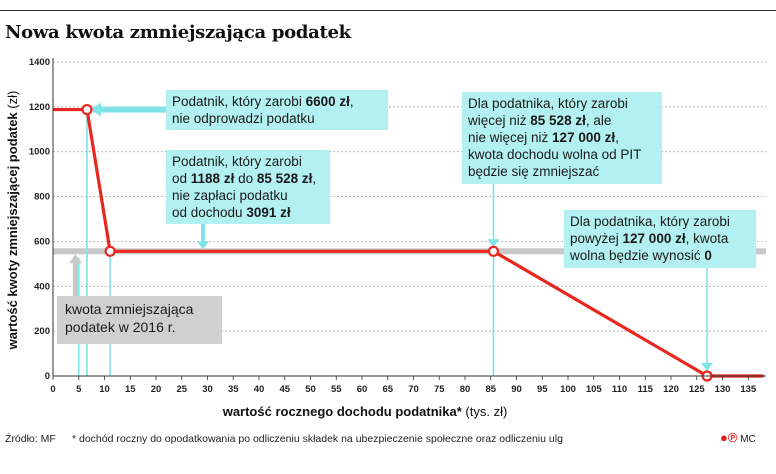 This screenshot has width=776, height=474. I want to click on y-tick-label: 200, so click(42, 331).